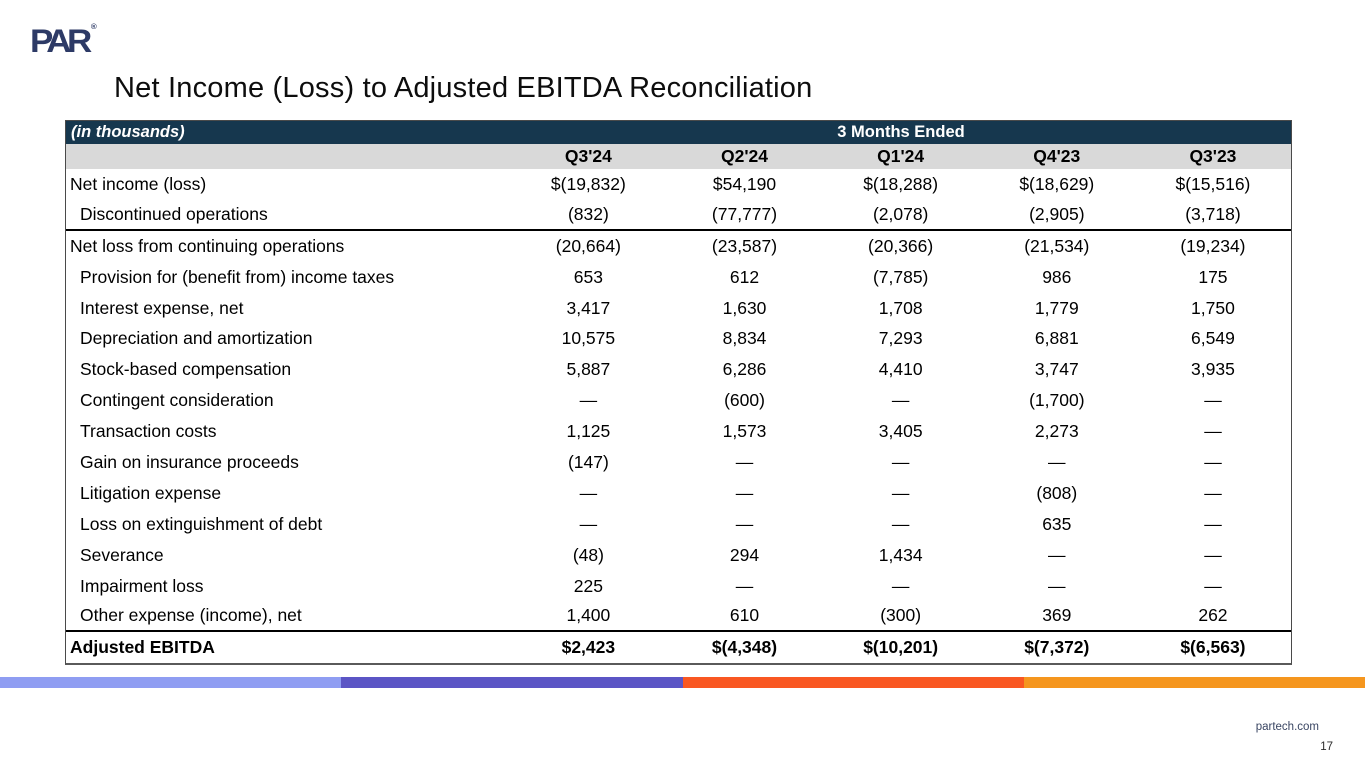 The width and height of the screenshot is (1365, 768). Describe the element at coordinates (1213, 156) in the screenshot. I see `column-header-4: Q3'23` at that location.